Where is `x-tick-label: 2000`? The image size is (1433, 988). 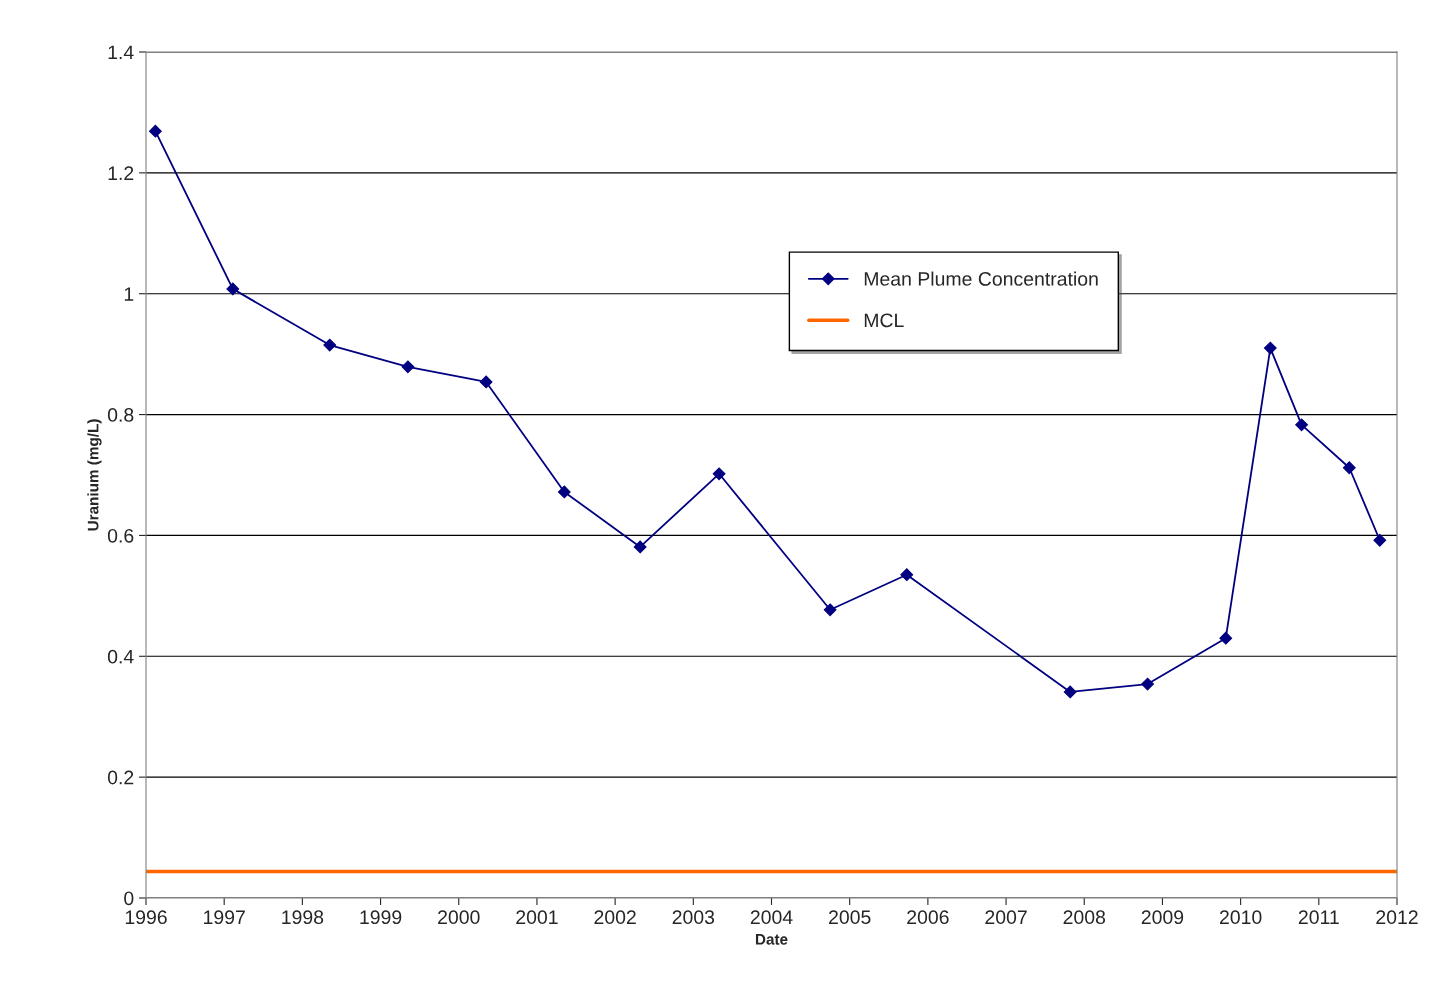
x-tick-label: 2000 is located at coordinates (459, 917).